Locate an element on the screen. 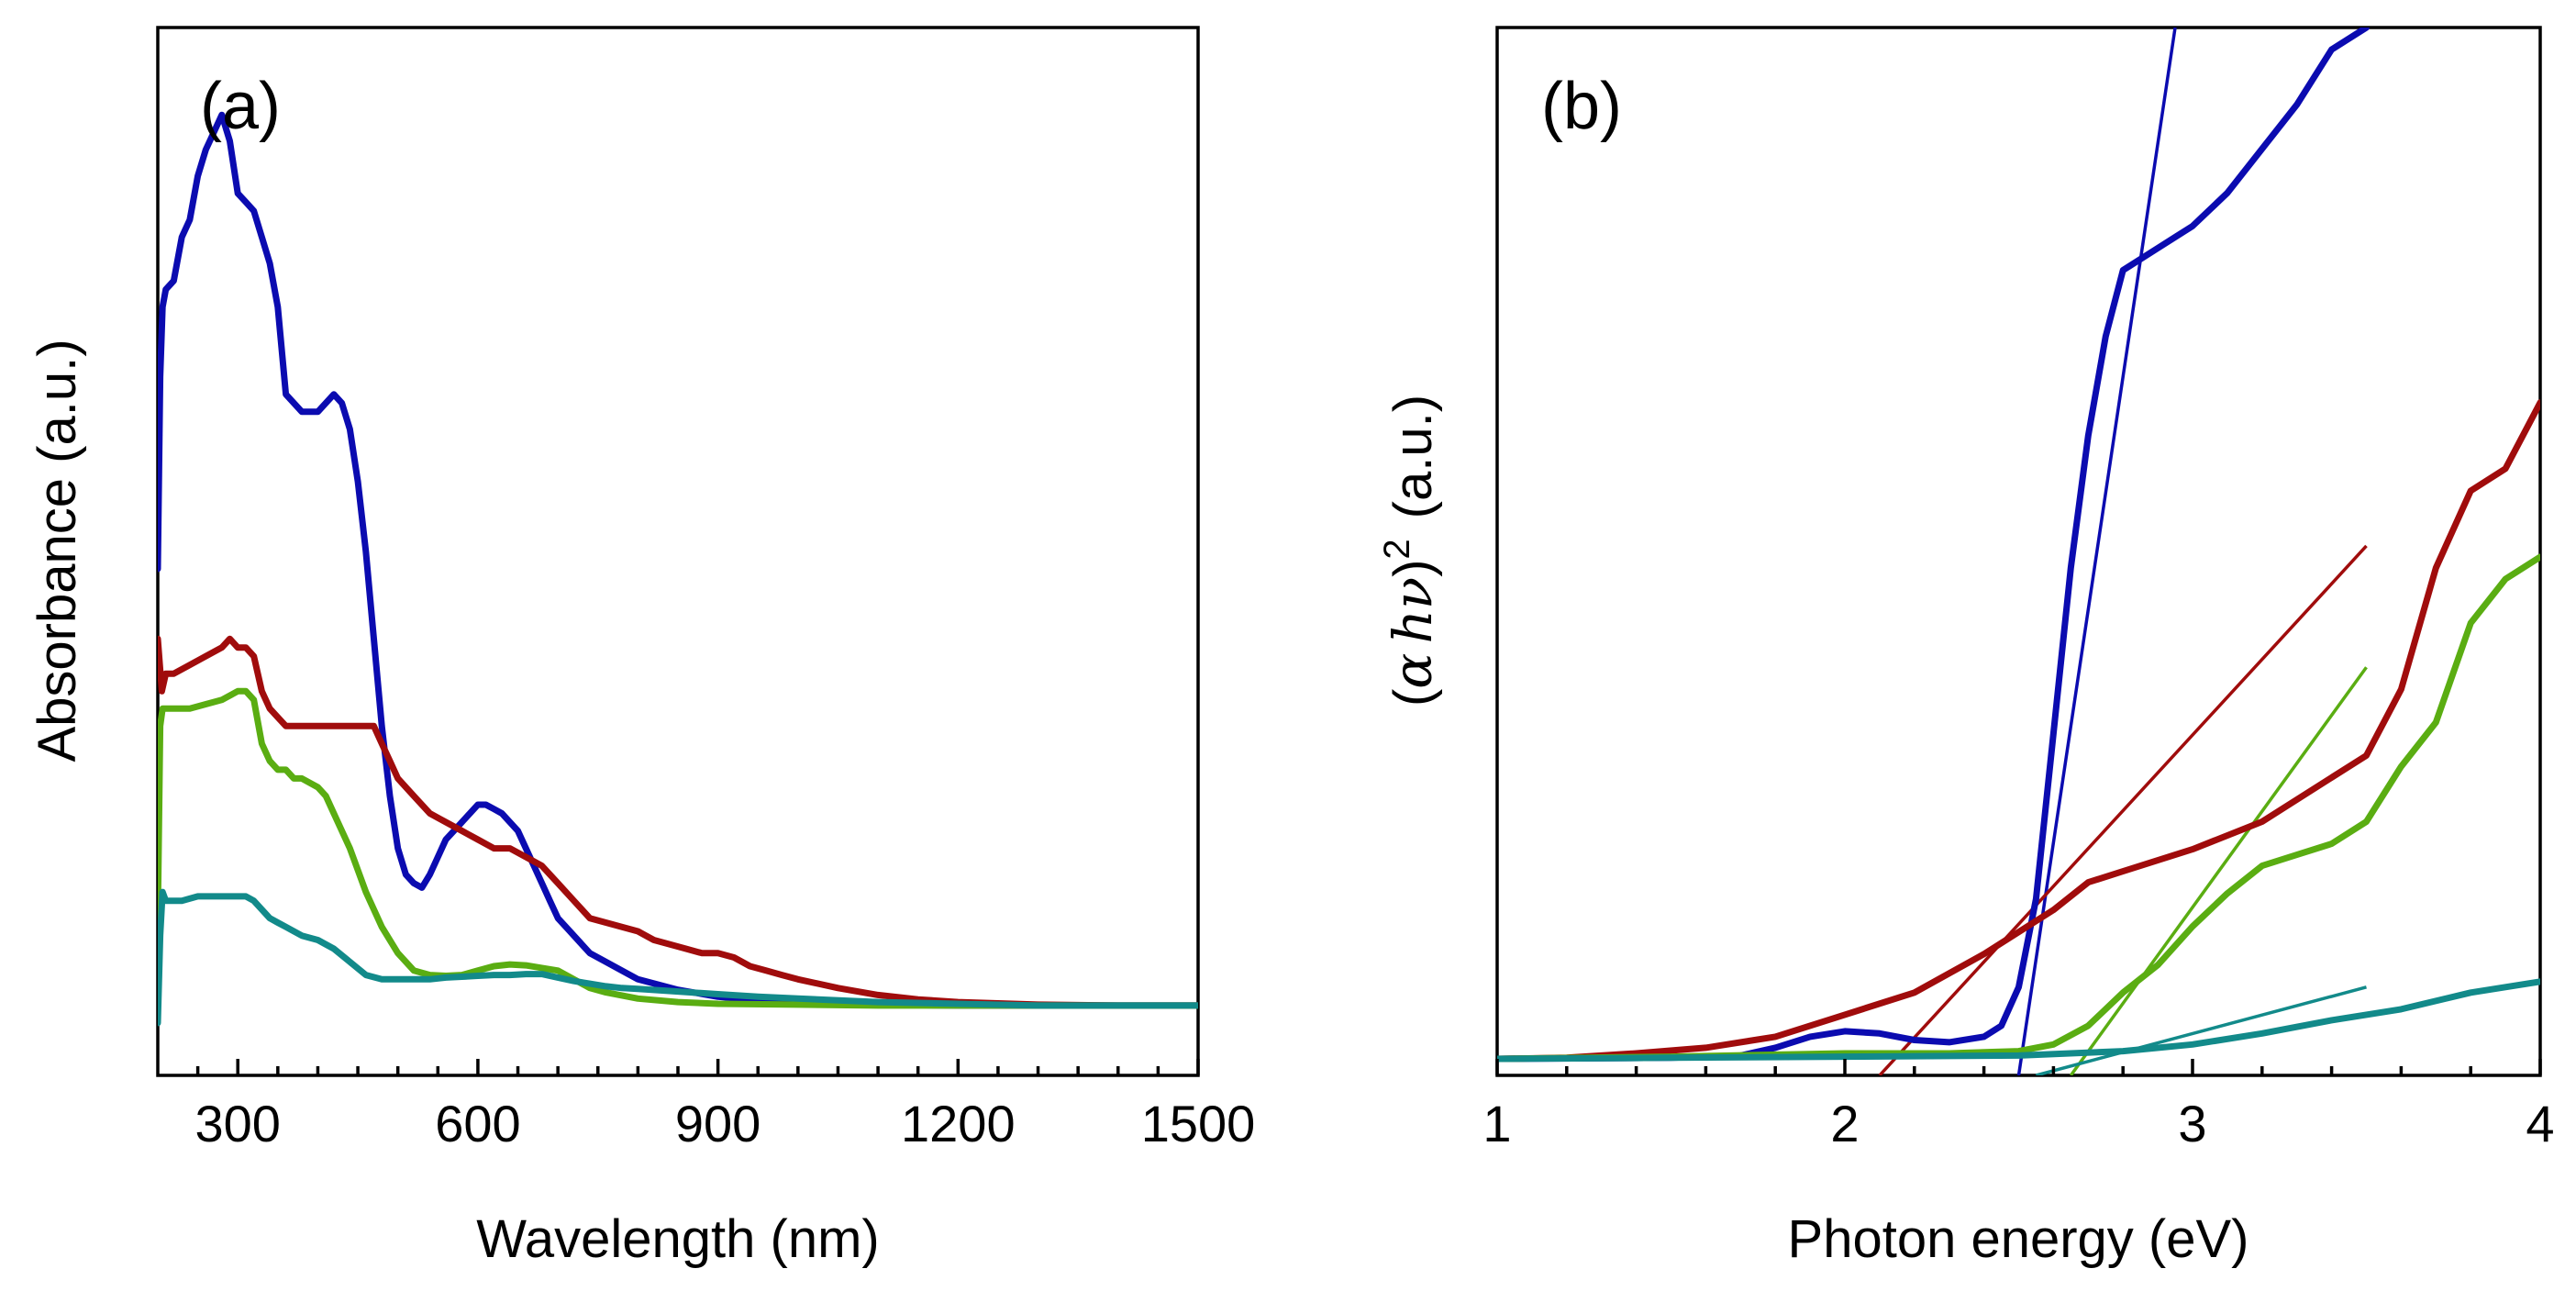  panel-a-y-axis-label: Absorbance (a.u.) is located at coordinates (57, 550).